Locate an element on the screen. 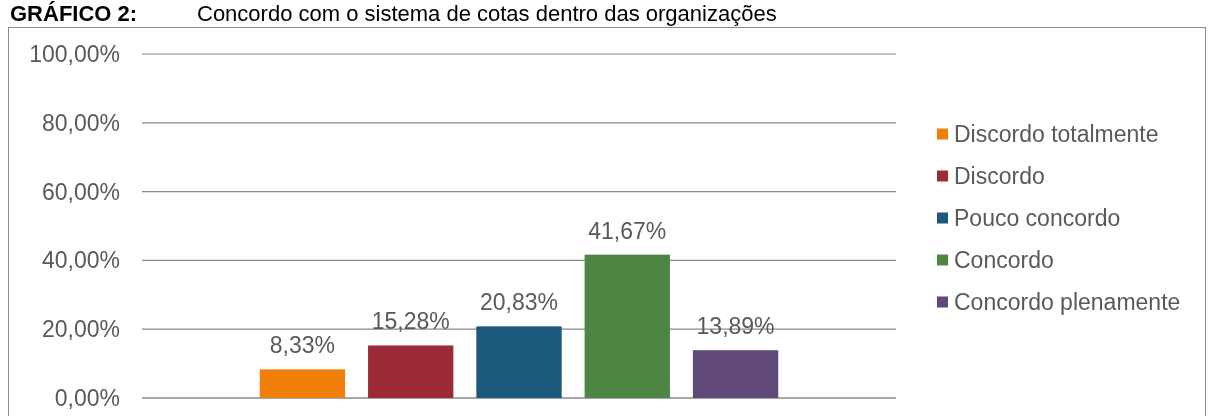 The height and width of the screenshot is (416, 1208). data-label: 15,28% is located at coordinates (410, 321).